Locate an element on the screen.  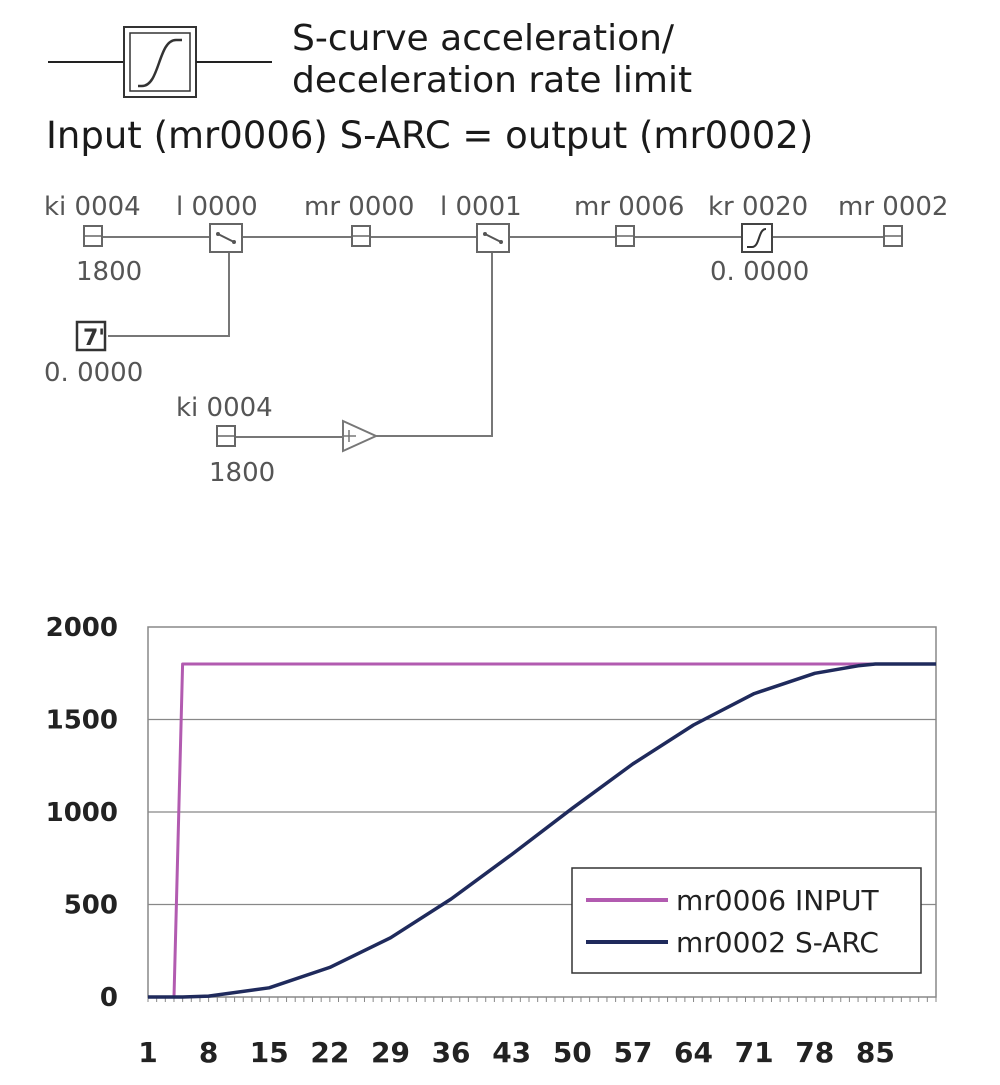
y-tick-label: 1000 is located at coordinates (82, 813).